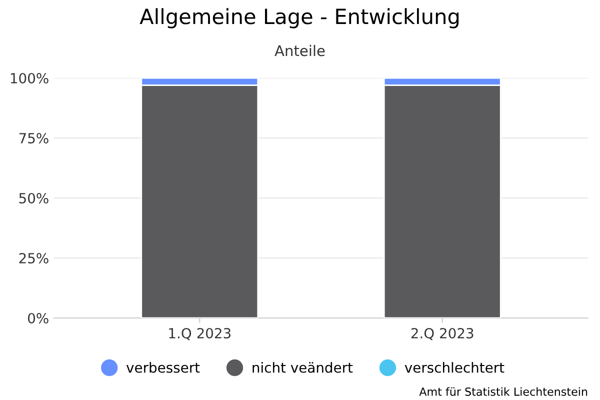 The width and height of the screenshot is (600, 400). I want to click on y-tick-label: 75%, so click(33, 138).